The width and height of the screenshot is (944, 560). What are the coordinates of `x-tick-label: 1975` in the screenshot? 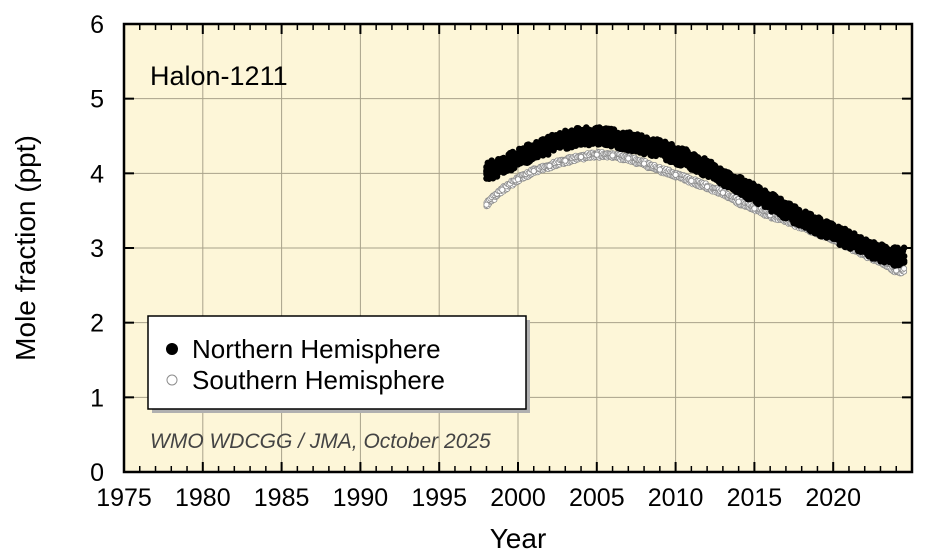 It's located at (124, 498).